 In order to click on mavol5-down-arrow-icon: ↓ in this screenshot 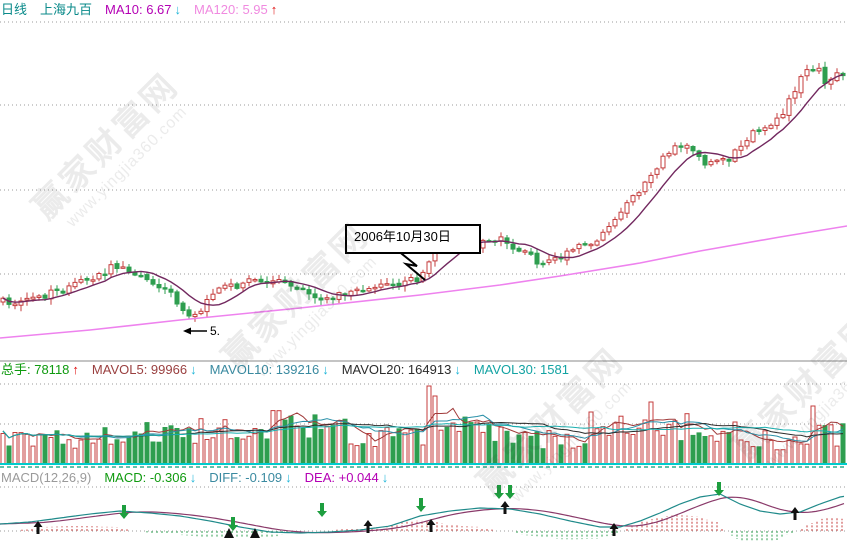, I will do `click(193, 369)`.